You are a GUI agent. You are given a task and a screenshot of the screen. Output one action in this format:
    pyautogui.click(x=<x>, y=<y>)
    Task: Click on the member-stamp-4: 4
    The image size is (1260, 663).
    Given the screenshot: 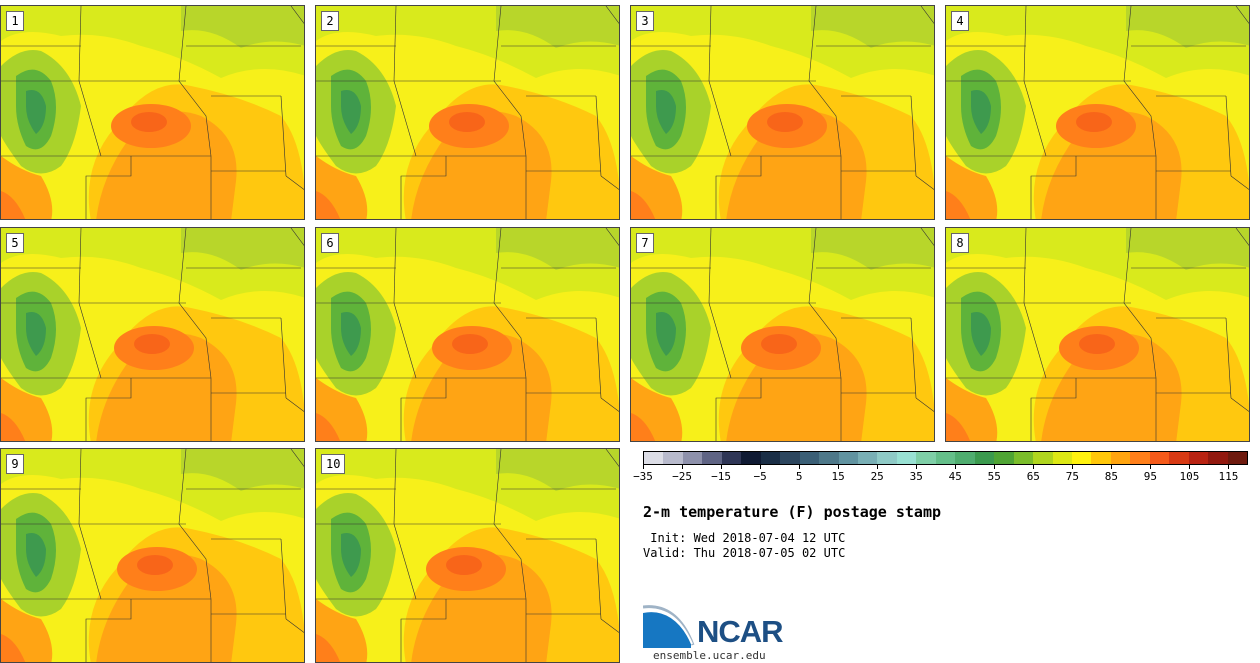 What is the action you would take?
    pyautogui.click(x=1097, y=112)
    